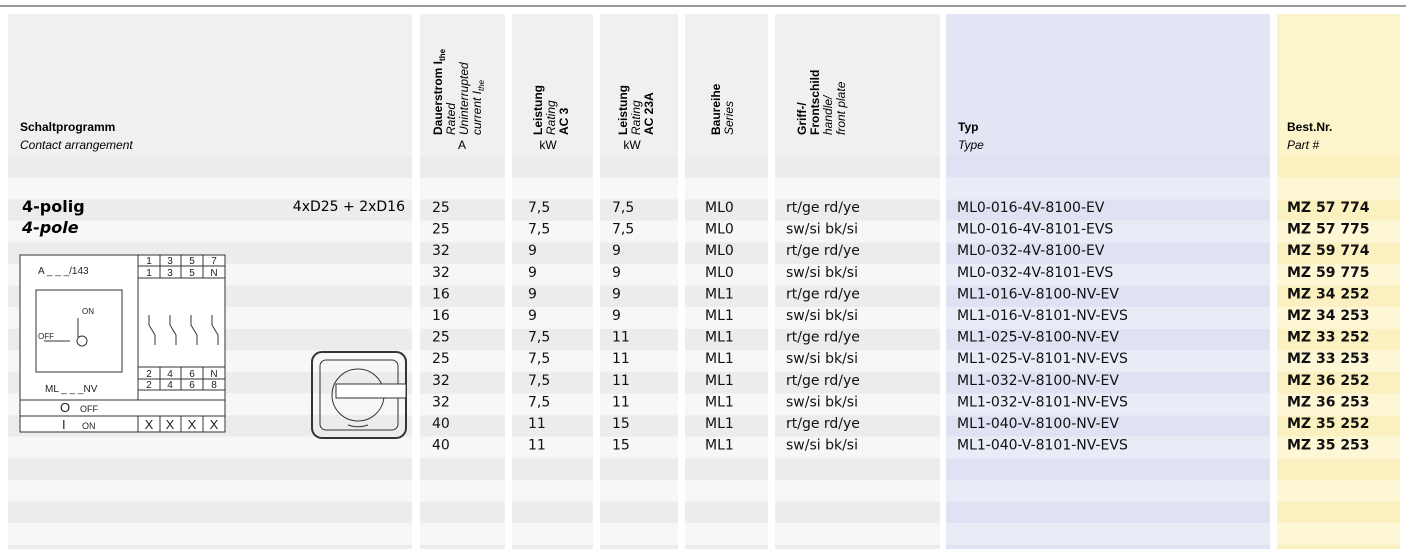  I want to click on diagram-label: 3, so click(170, 261).